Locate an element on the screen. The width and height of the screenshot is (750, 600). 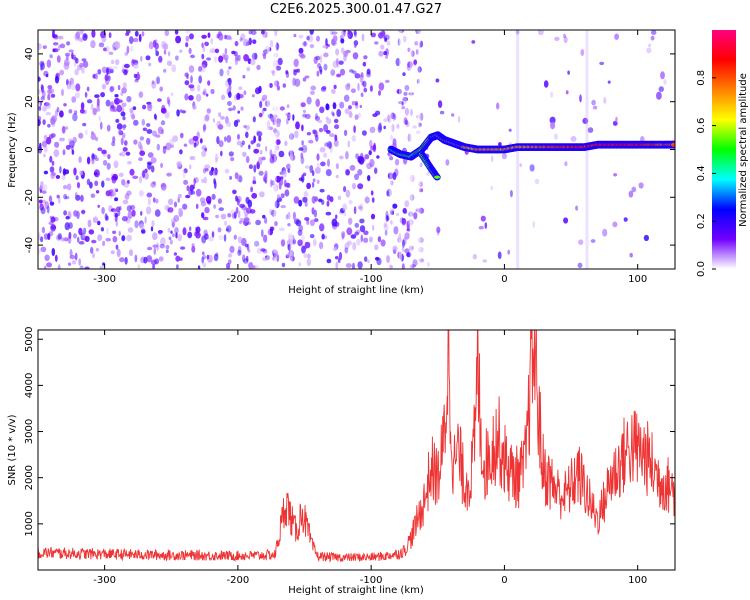
colorbar-label: Normalized spectral amplitude is located at coordinates (743, 150).